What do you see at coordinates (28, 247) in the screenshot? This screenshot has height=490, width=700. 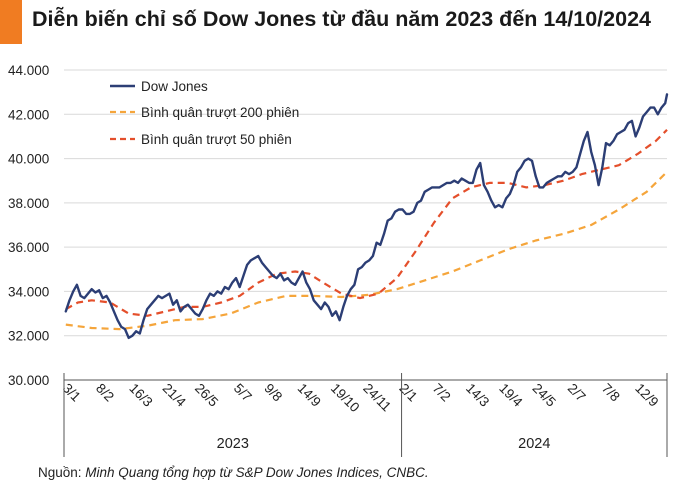 I see `y-tick-label: 36.000` at bounding box center [28, 247].